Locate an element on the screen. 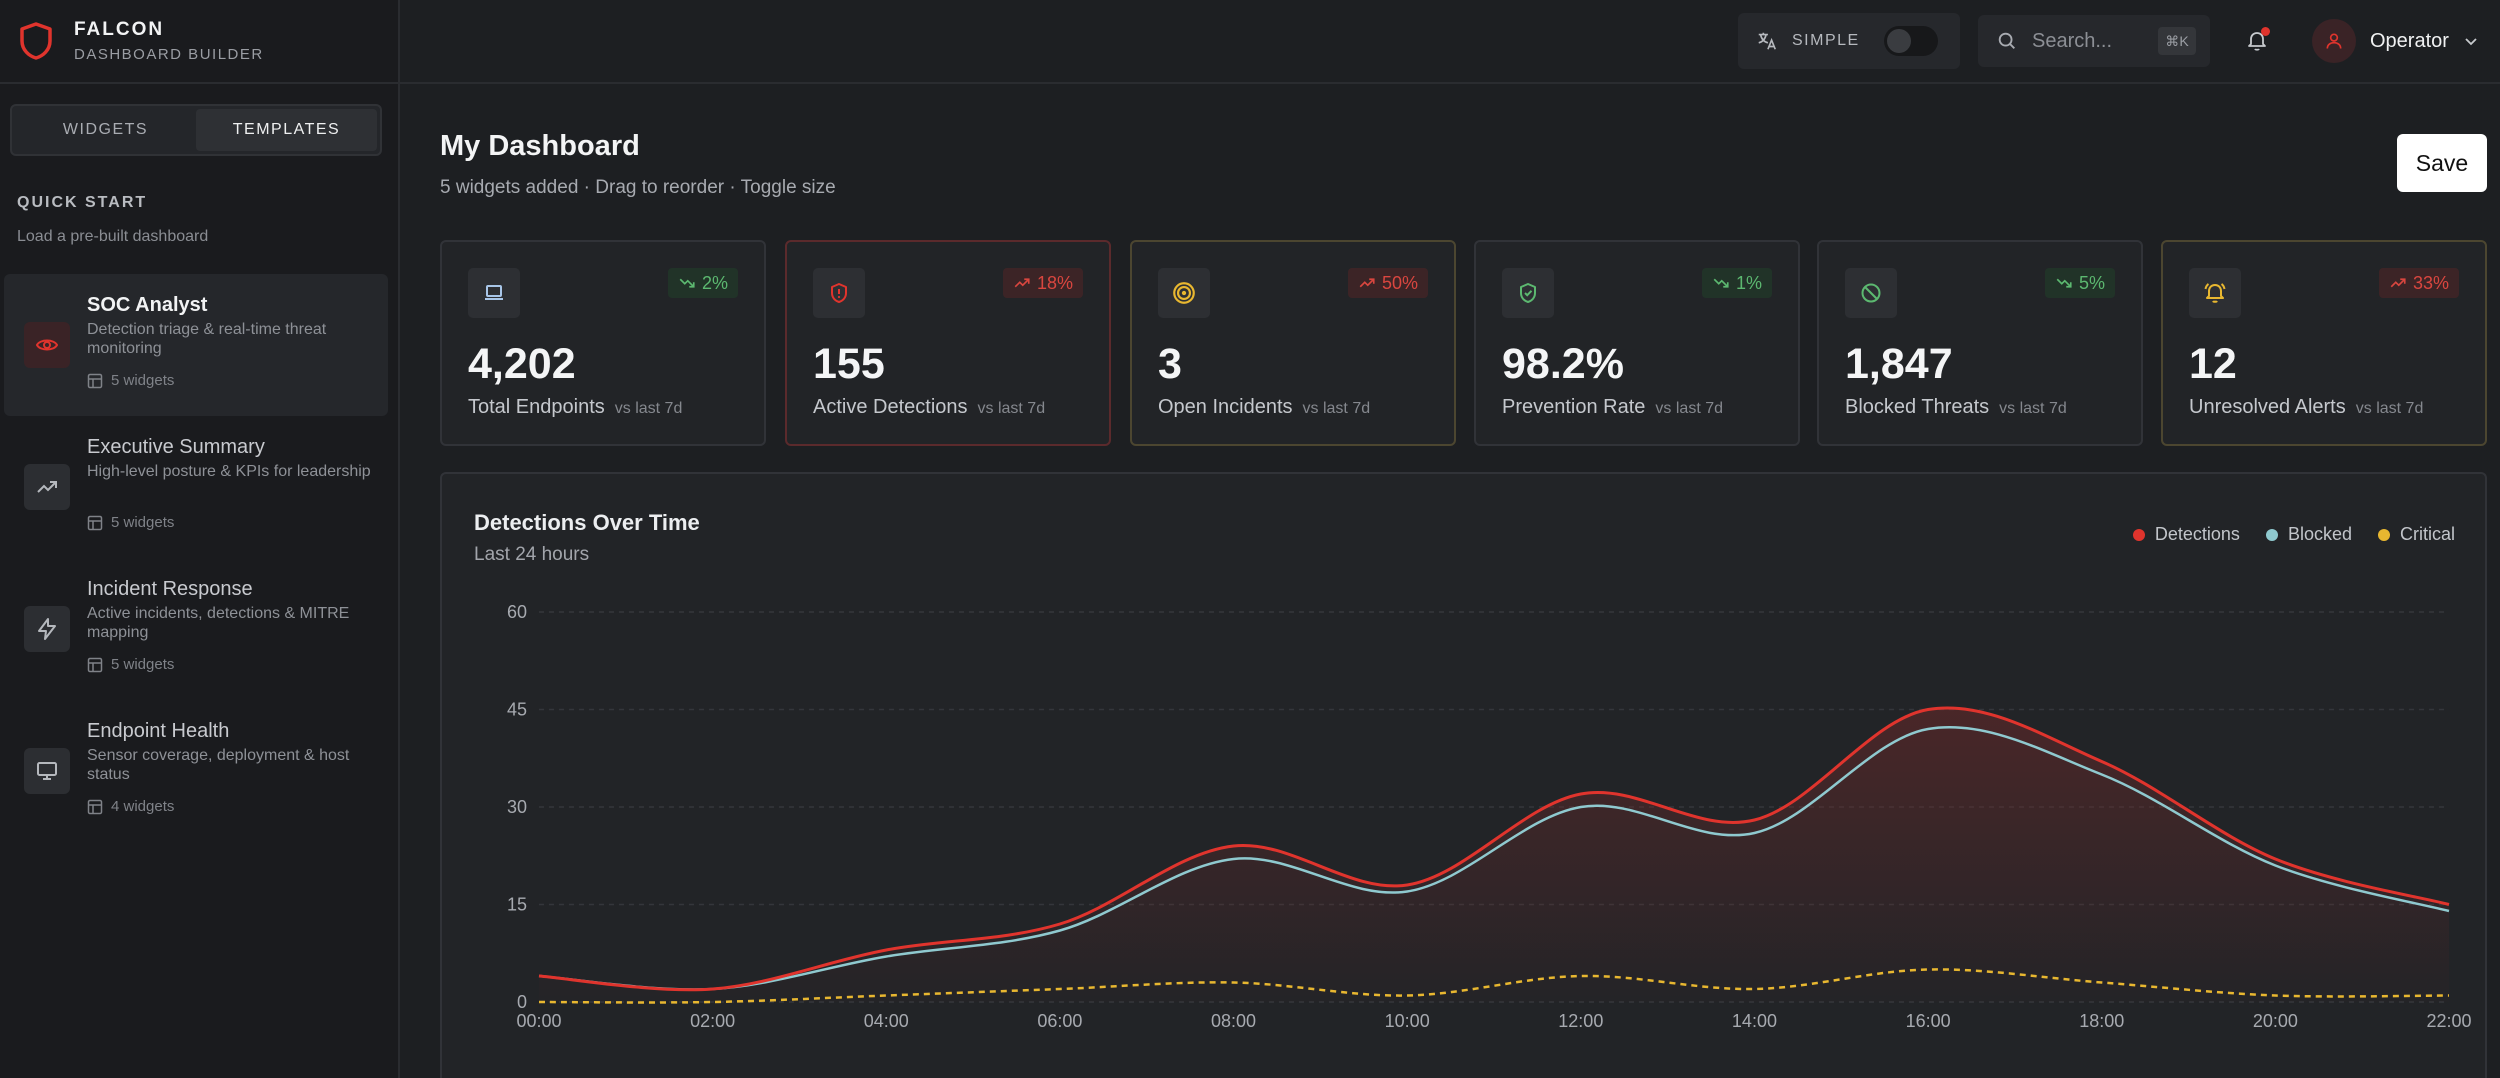  sidebar-tabs: WIDGETS TEMPLATES is located at coordinates (196, 130).